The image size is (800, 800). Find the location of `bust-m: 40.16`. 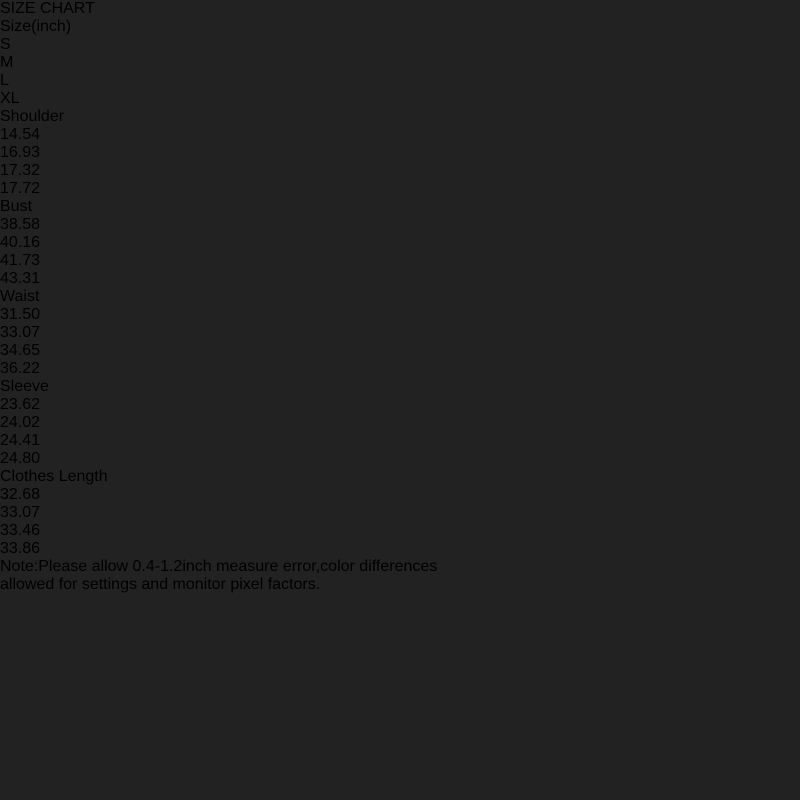

bust-m: 40.16 is located at coordinates (20, 242).